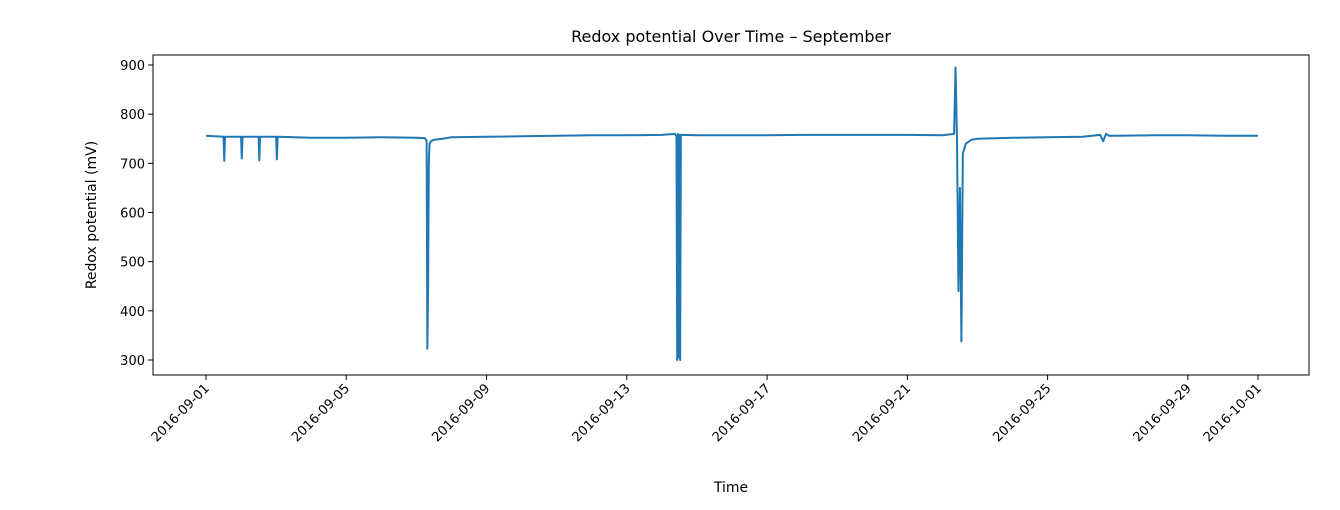 The image size is (1340, 510). I want to click on x-tick-label: 2016-09-13, so click(602, 413).